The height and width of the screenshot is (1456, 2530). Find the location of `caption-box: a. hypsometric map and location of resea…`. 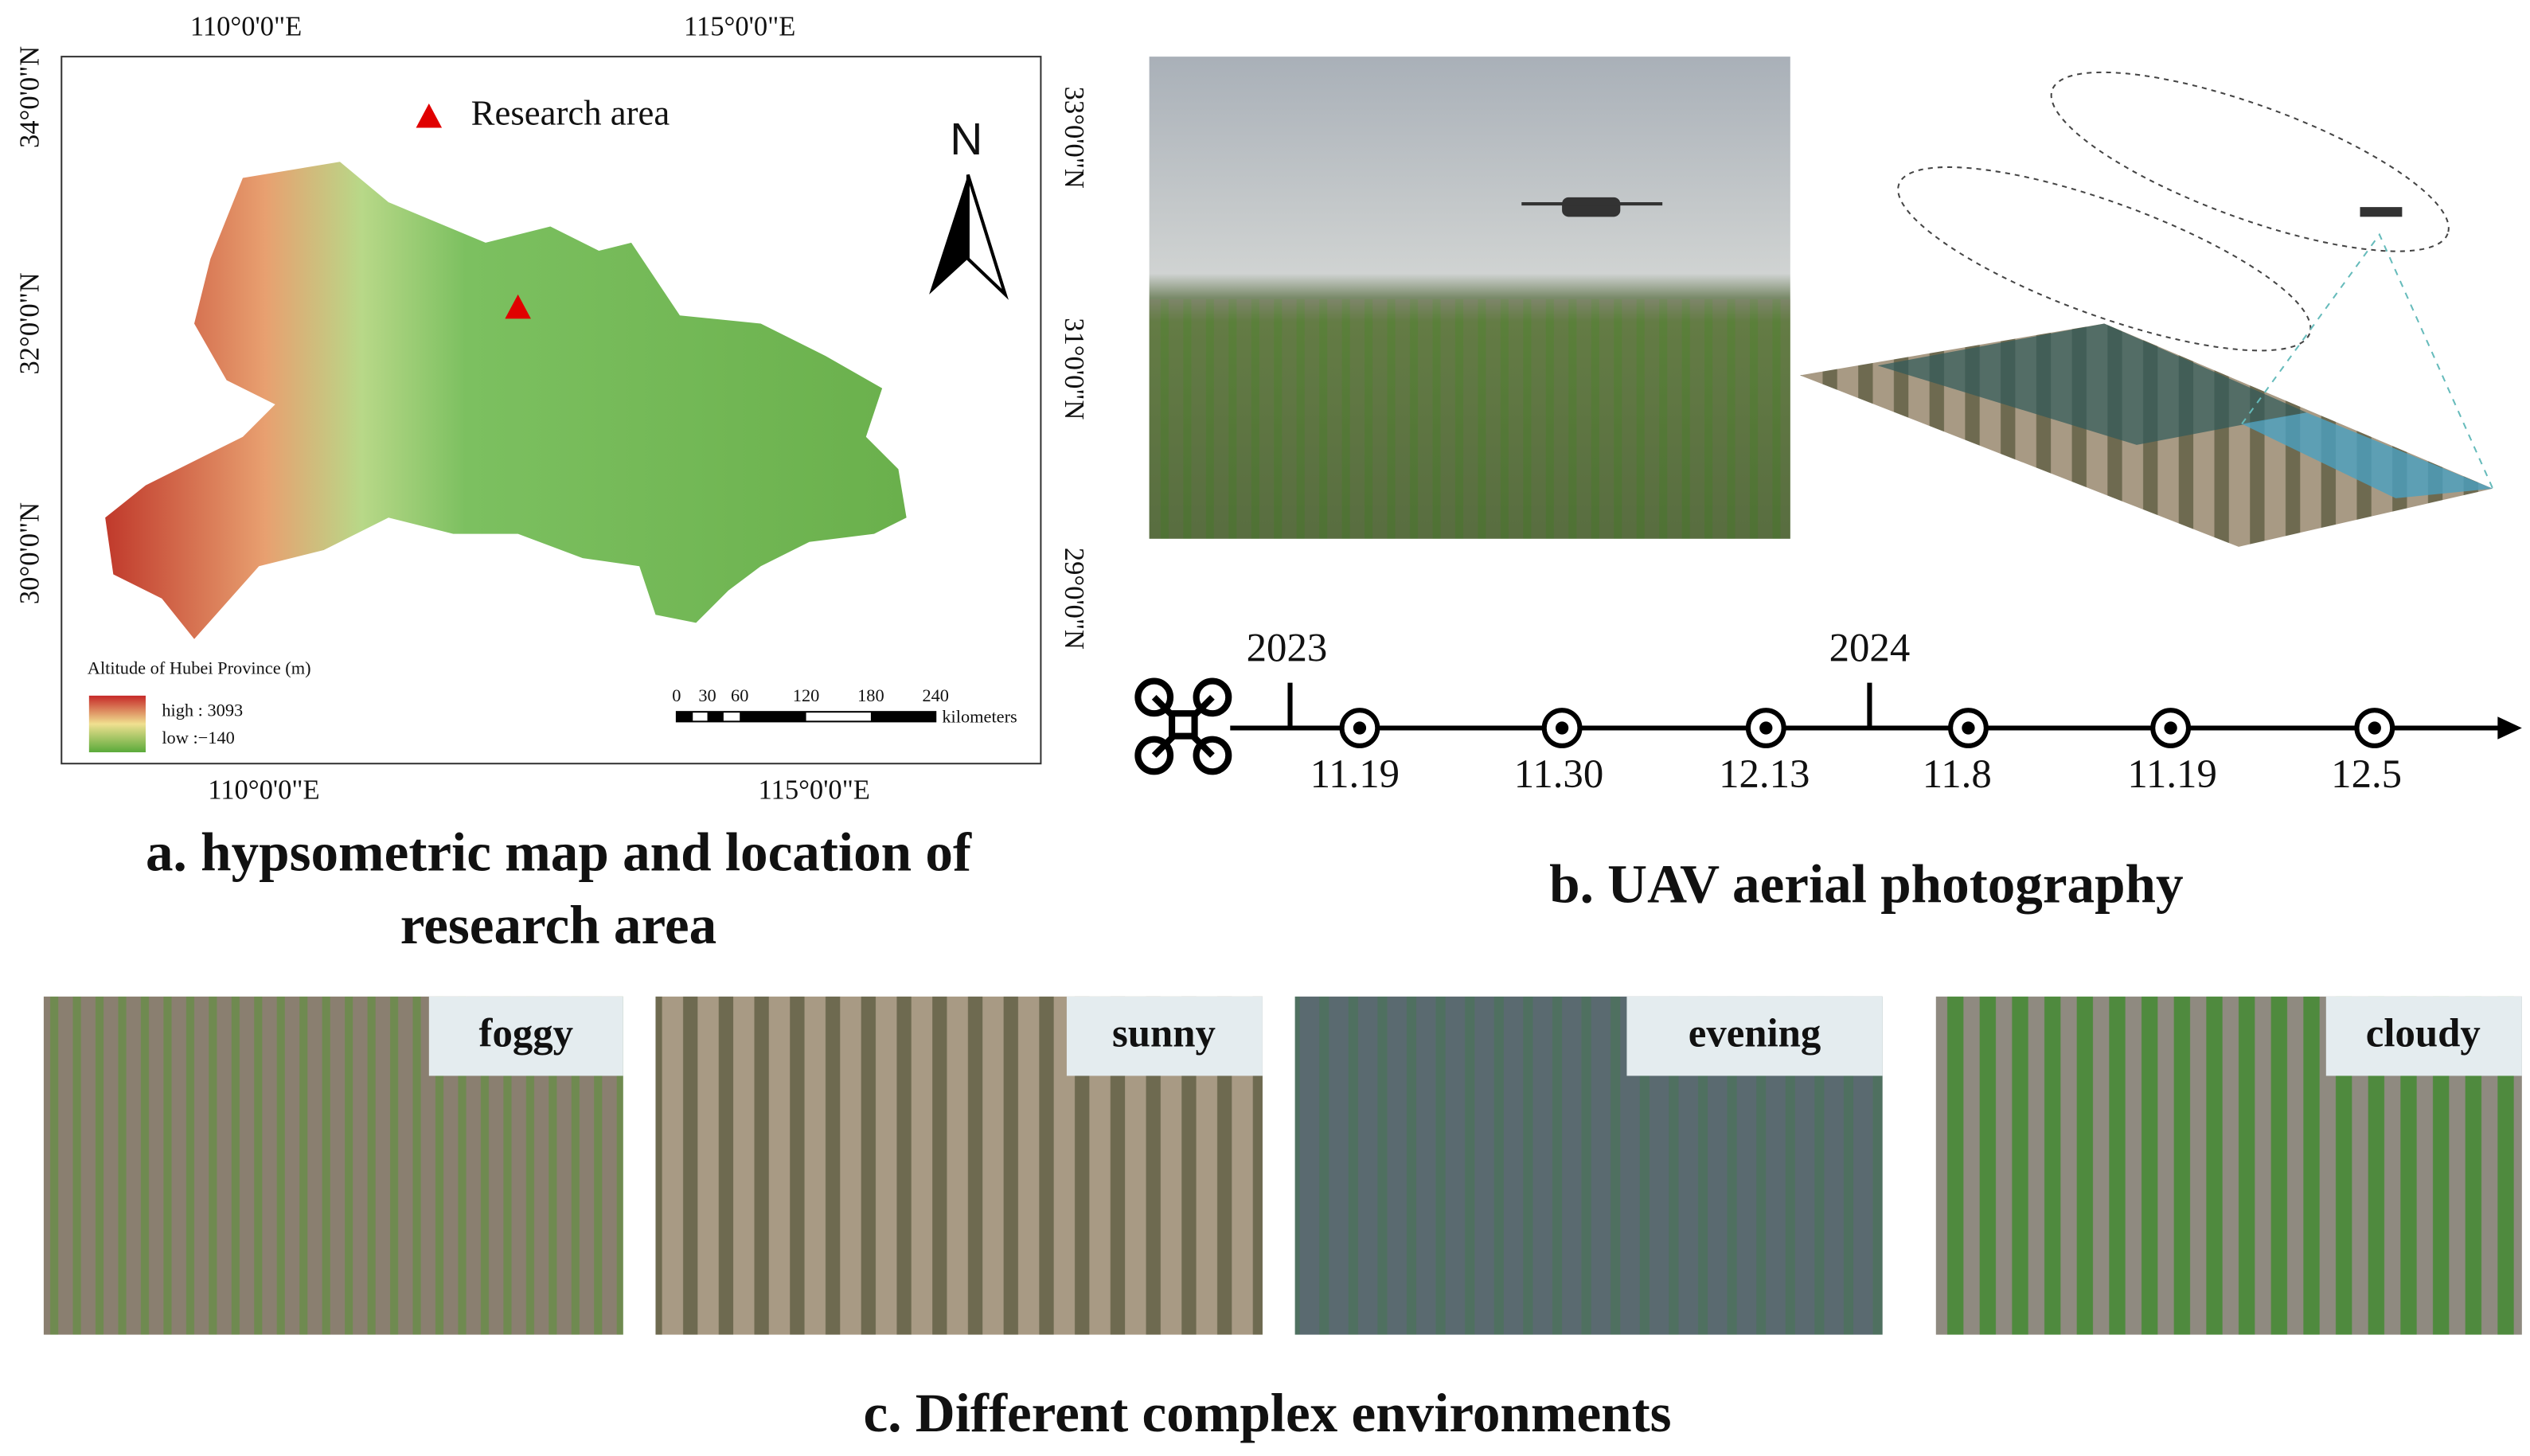

caption-box: a. hypsometric map and location of resea… is located at coordinates (558, 890).